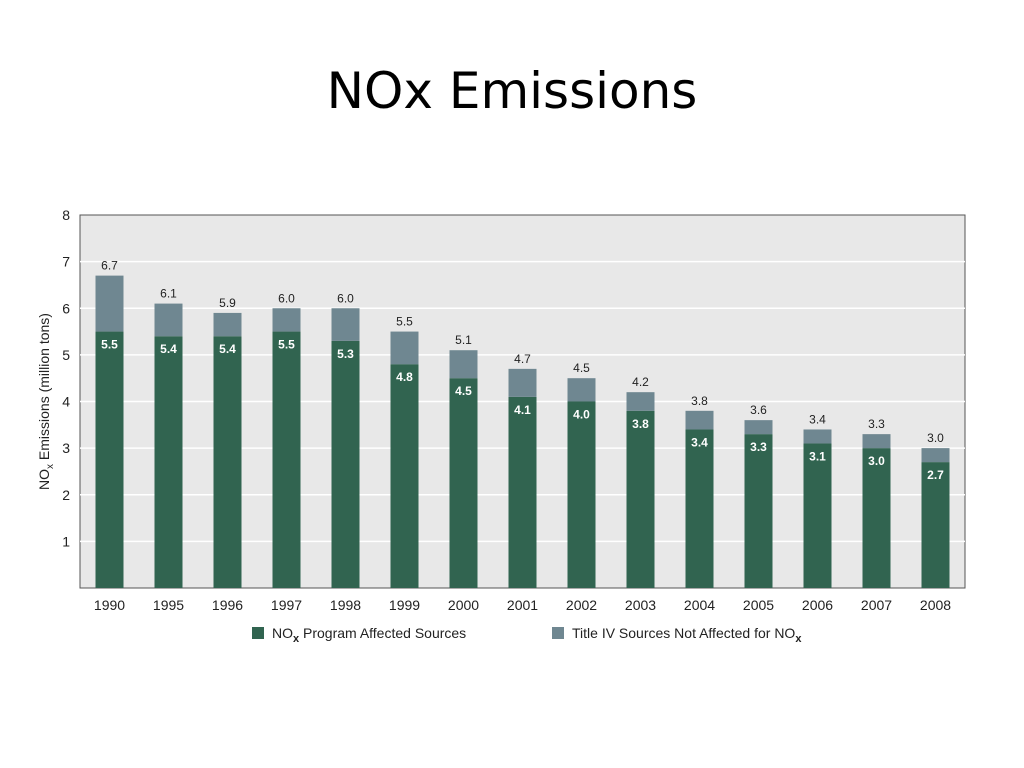 The width and height of the screenshot is (1024, 768). Describe the element at coordinates (640, 382) in the screenshot. I see `total-label: 4.2` at that location.